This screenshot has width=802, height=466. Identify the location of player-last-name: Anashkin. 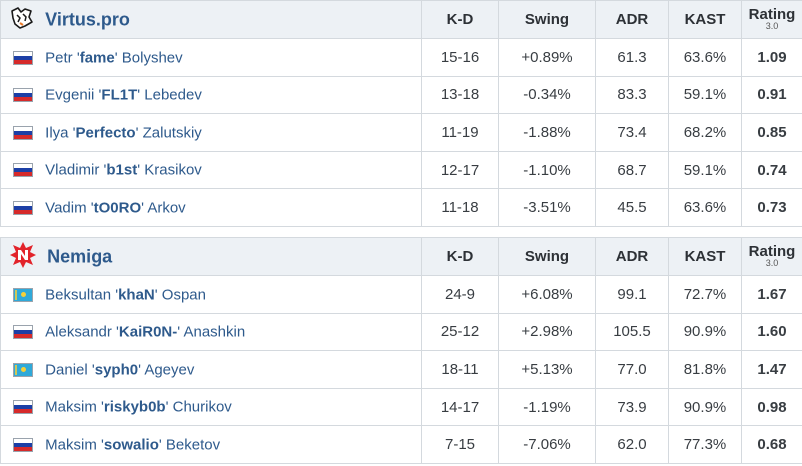
(214, 332).